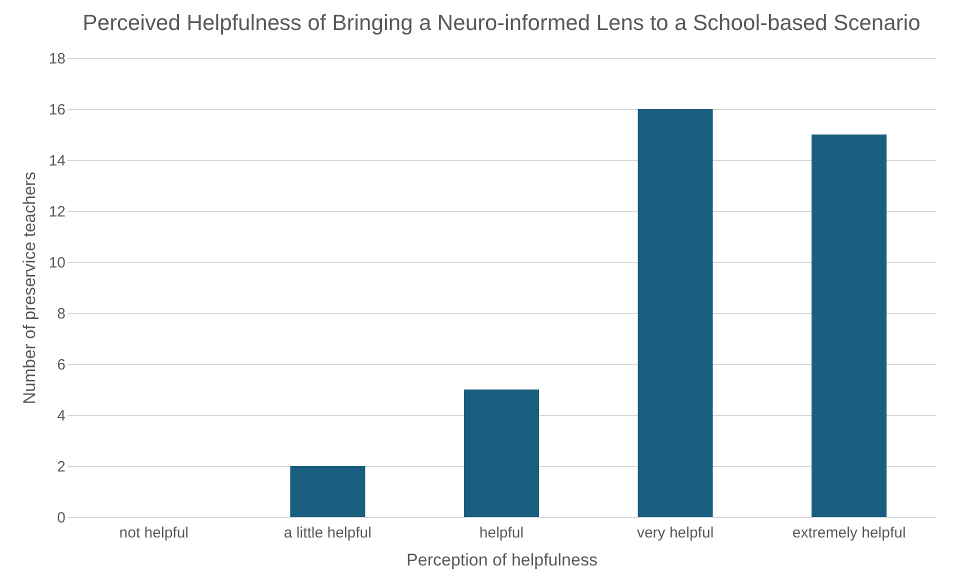 This screenshot has height=582, width=956. Describe the element at coordinates (501, 533) in the screenshot. I see `x-tick-label: helpful` at that location.